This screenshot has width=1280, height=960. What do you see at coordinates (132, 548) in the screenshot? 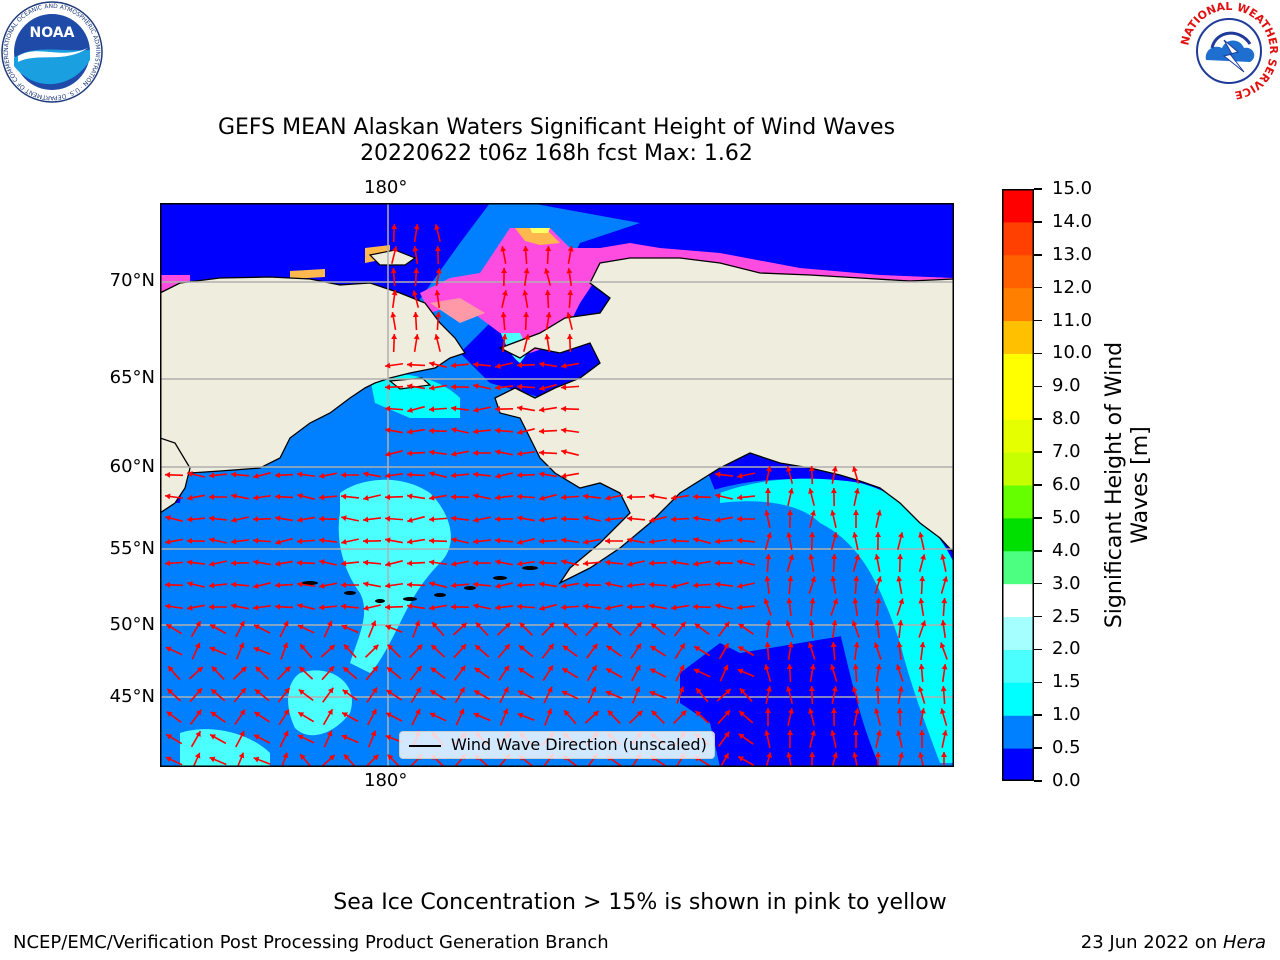
I see `lat-label: 55°N` at bounding box center [132, 548].